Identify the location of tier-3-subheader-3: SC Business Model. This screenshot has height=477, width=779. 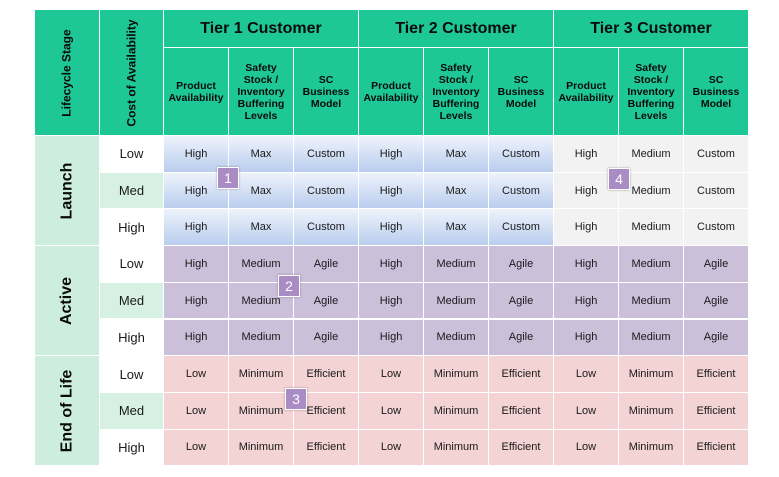
(716, 92).